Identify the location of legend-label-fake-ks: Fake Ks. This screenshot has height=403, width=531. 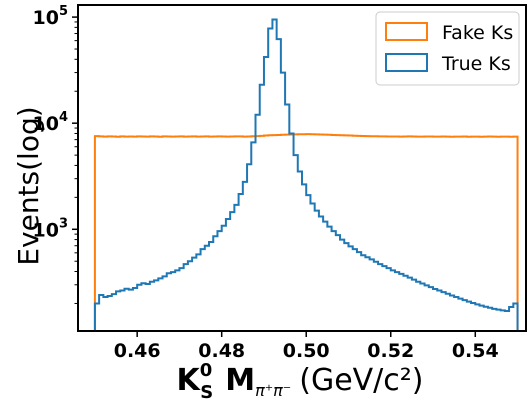
(477, 33).